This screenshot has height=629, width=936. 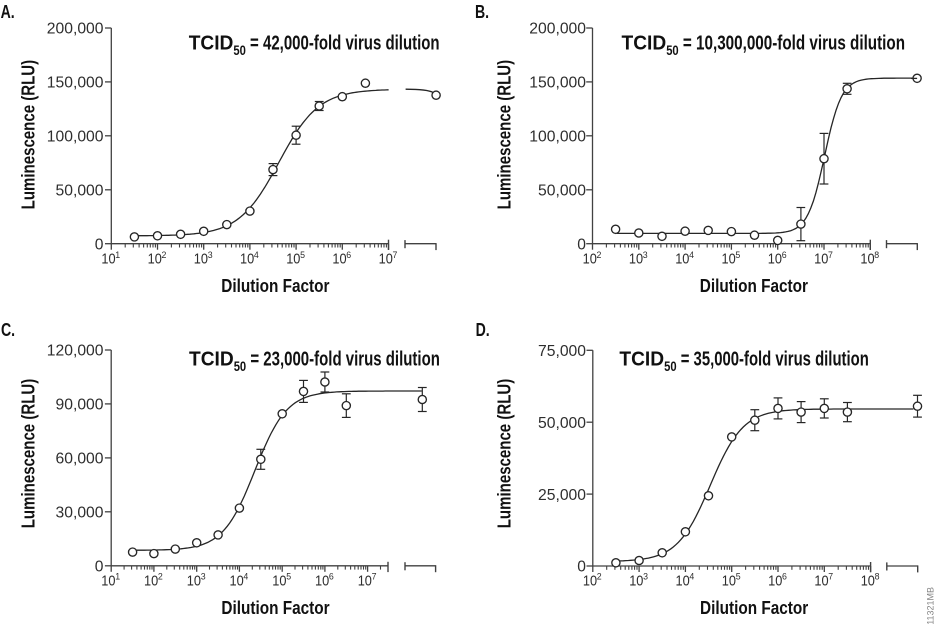 I want to click on svg-text: C., so click(x=8, y=330).